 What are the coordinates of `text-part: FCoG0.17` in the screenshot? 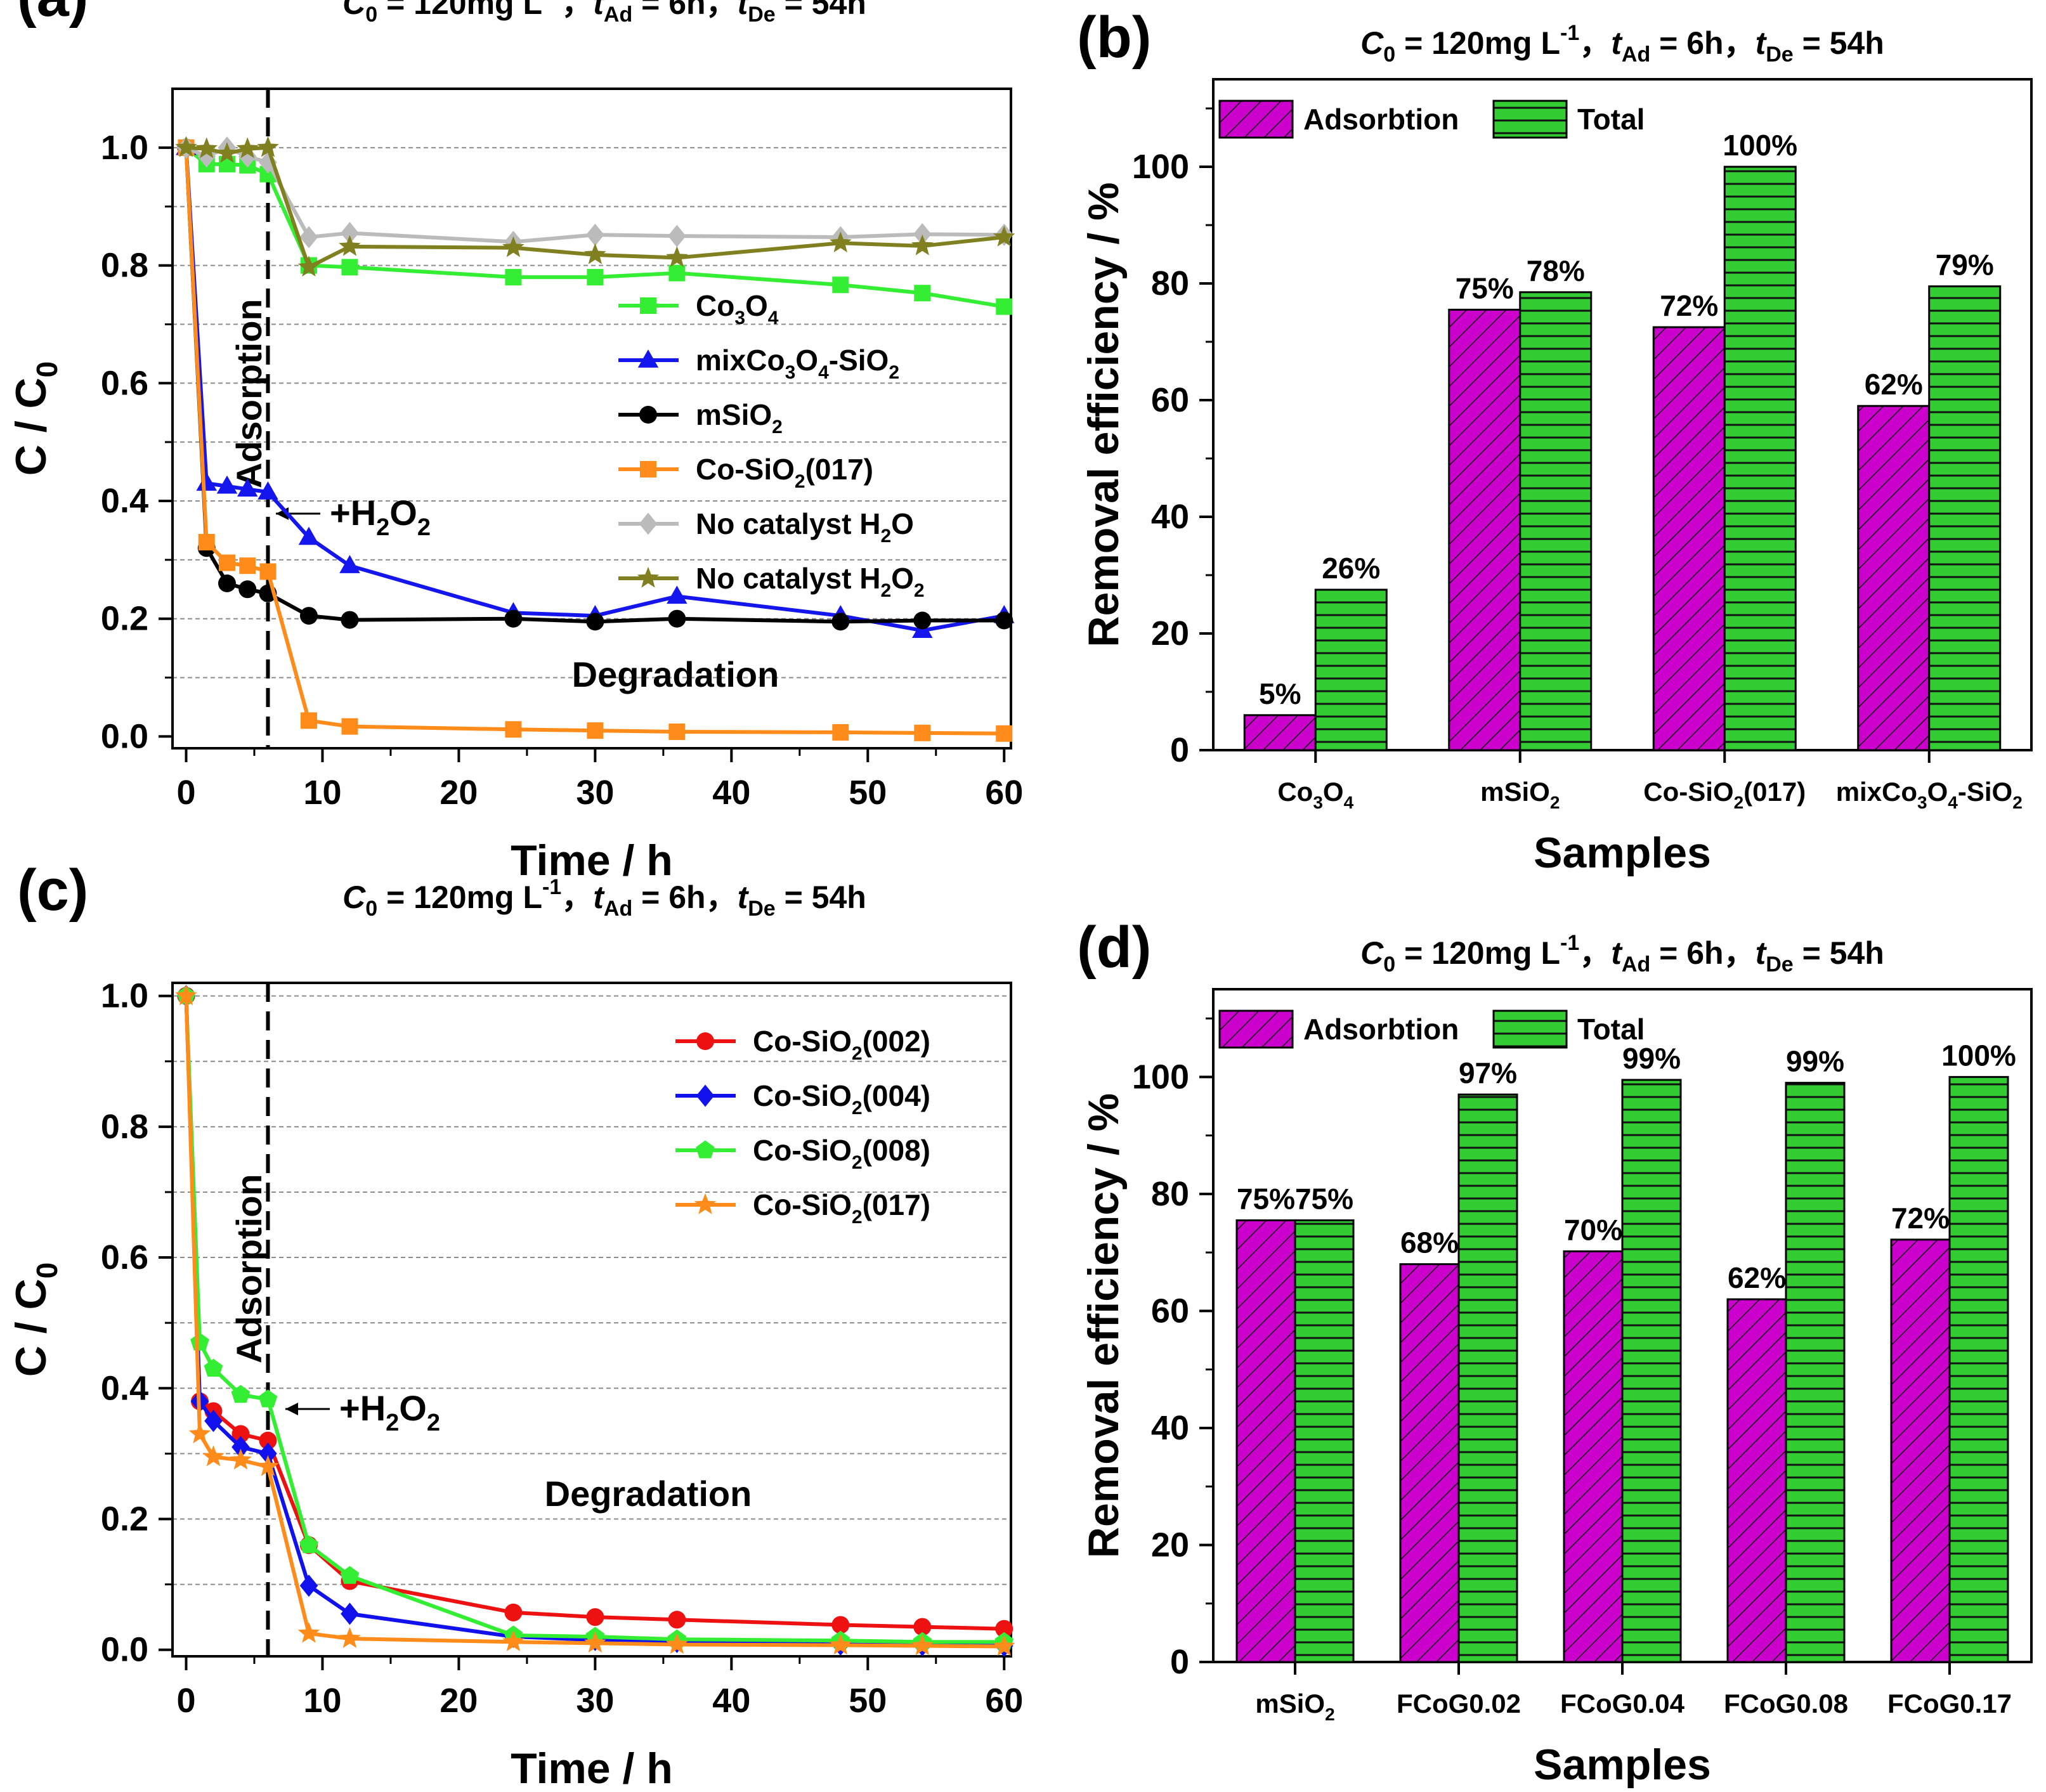 It's located at (1949, 1703).